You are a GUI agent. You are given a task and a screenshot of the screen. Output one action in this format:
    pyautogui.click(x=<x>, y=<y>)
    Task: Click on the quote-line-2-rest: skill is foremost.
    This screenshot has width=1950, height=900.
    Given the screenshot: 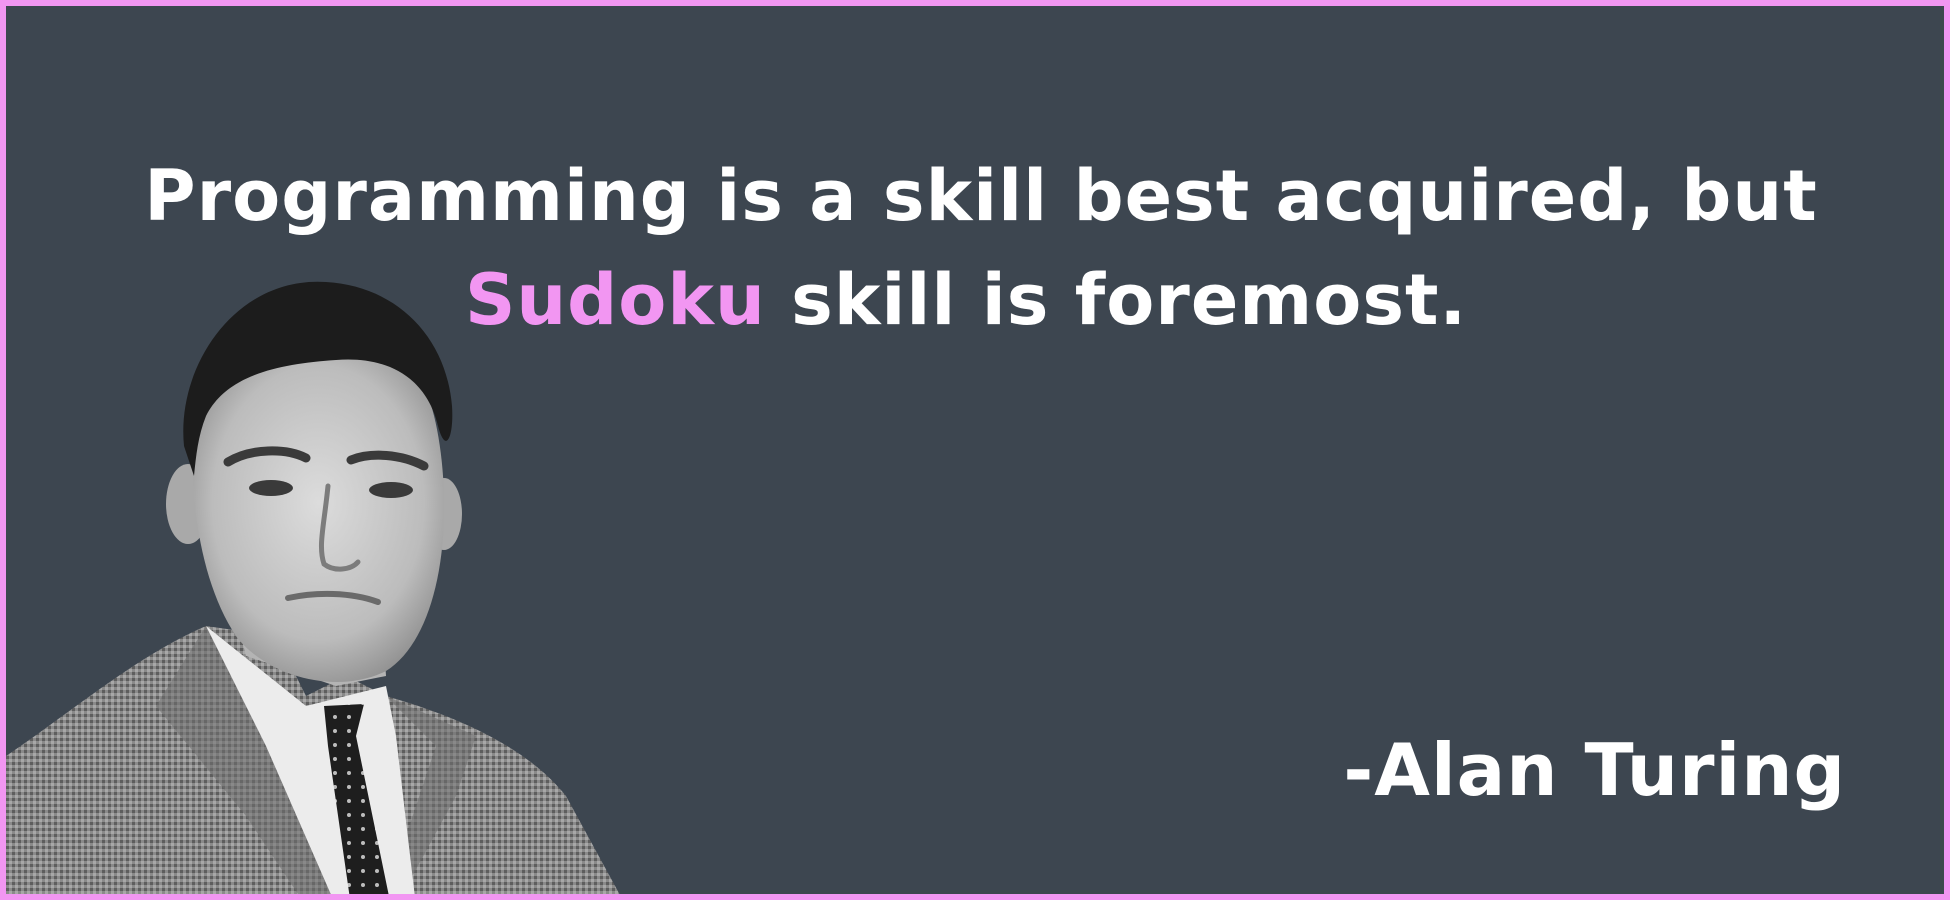 What is the action you would take?
    pyautogui.click(x=1116, y=300)
    